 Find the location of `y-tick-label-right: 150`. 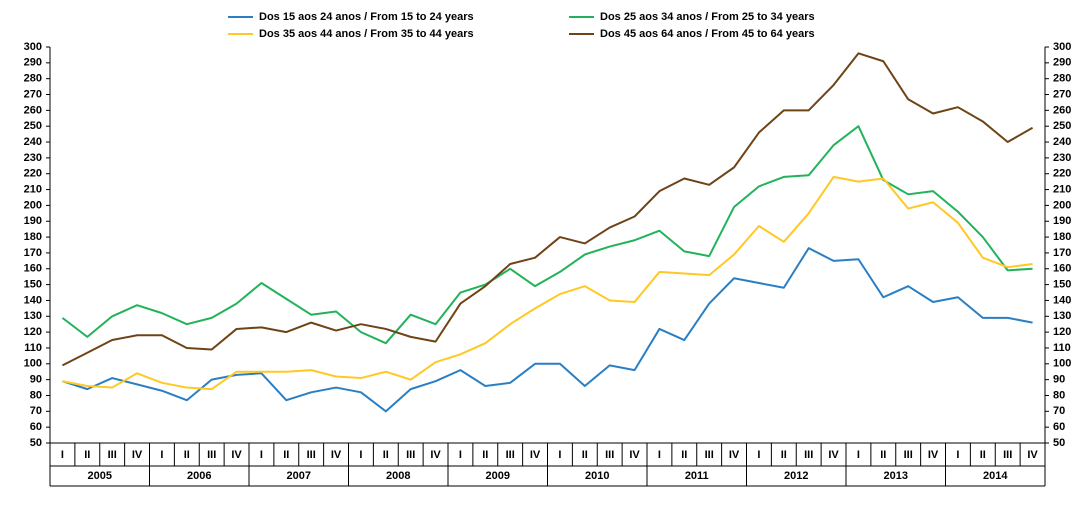

y-tick-label-right: 150 is located at coordinates (1062, 285).